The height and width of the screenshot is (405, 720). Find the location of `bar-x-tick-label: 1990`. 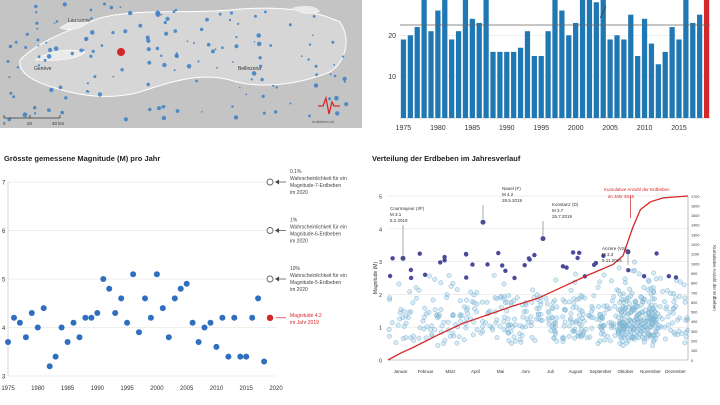

bar-x-tick-label: 1990 is located at coordinates (507, 128).